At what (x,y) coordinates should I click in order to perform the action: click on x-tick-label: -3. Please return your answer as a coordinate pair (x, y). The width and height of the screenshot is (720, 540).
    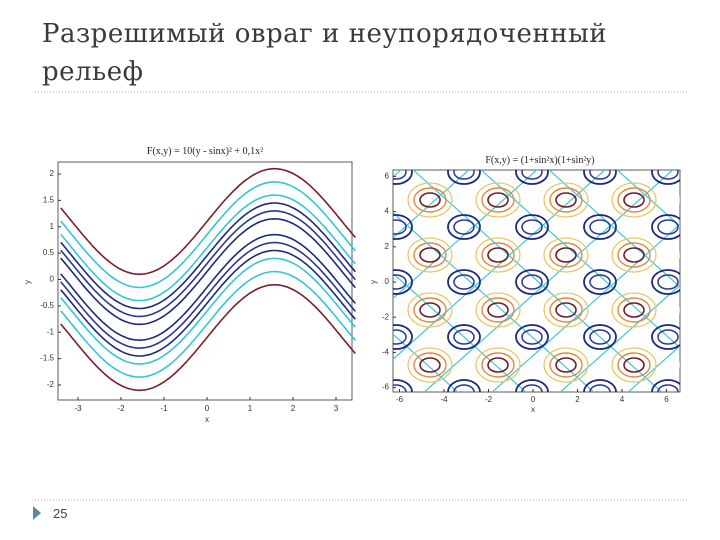
    Looking at the image, I should click on (78, 408).